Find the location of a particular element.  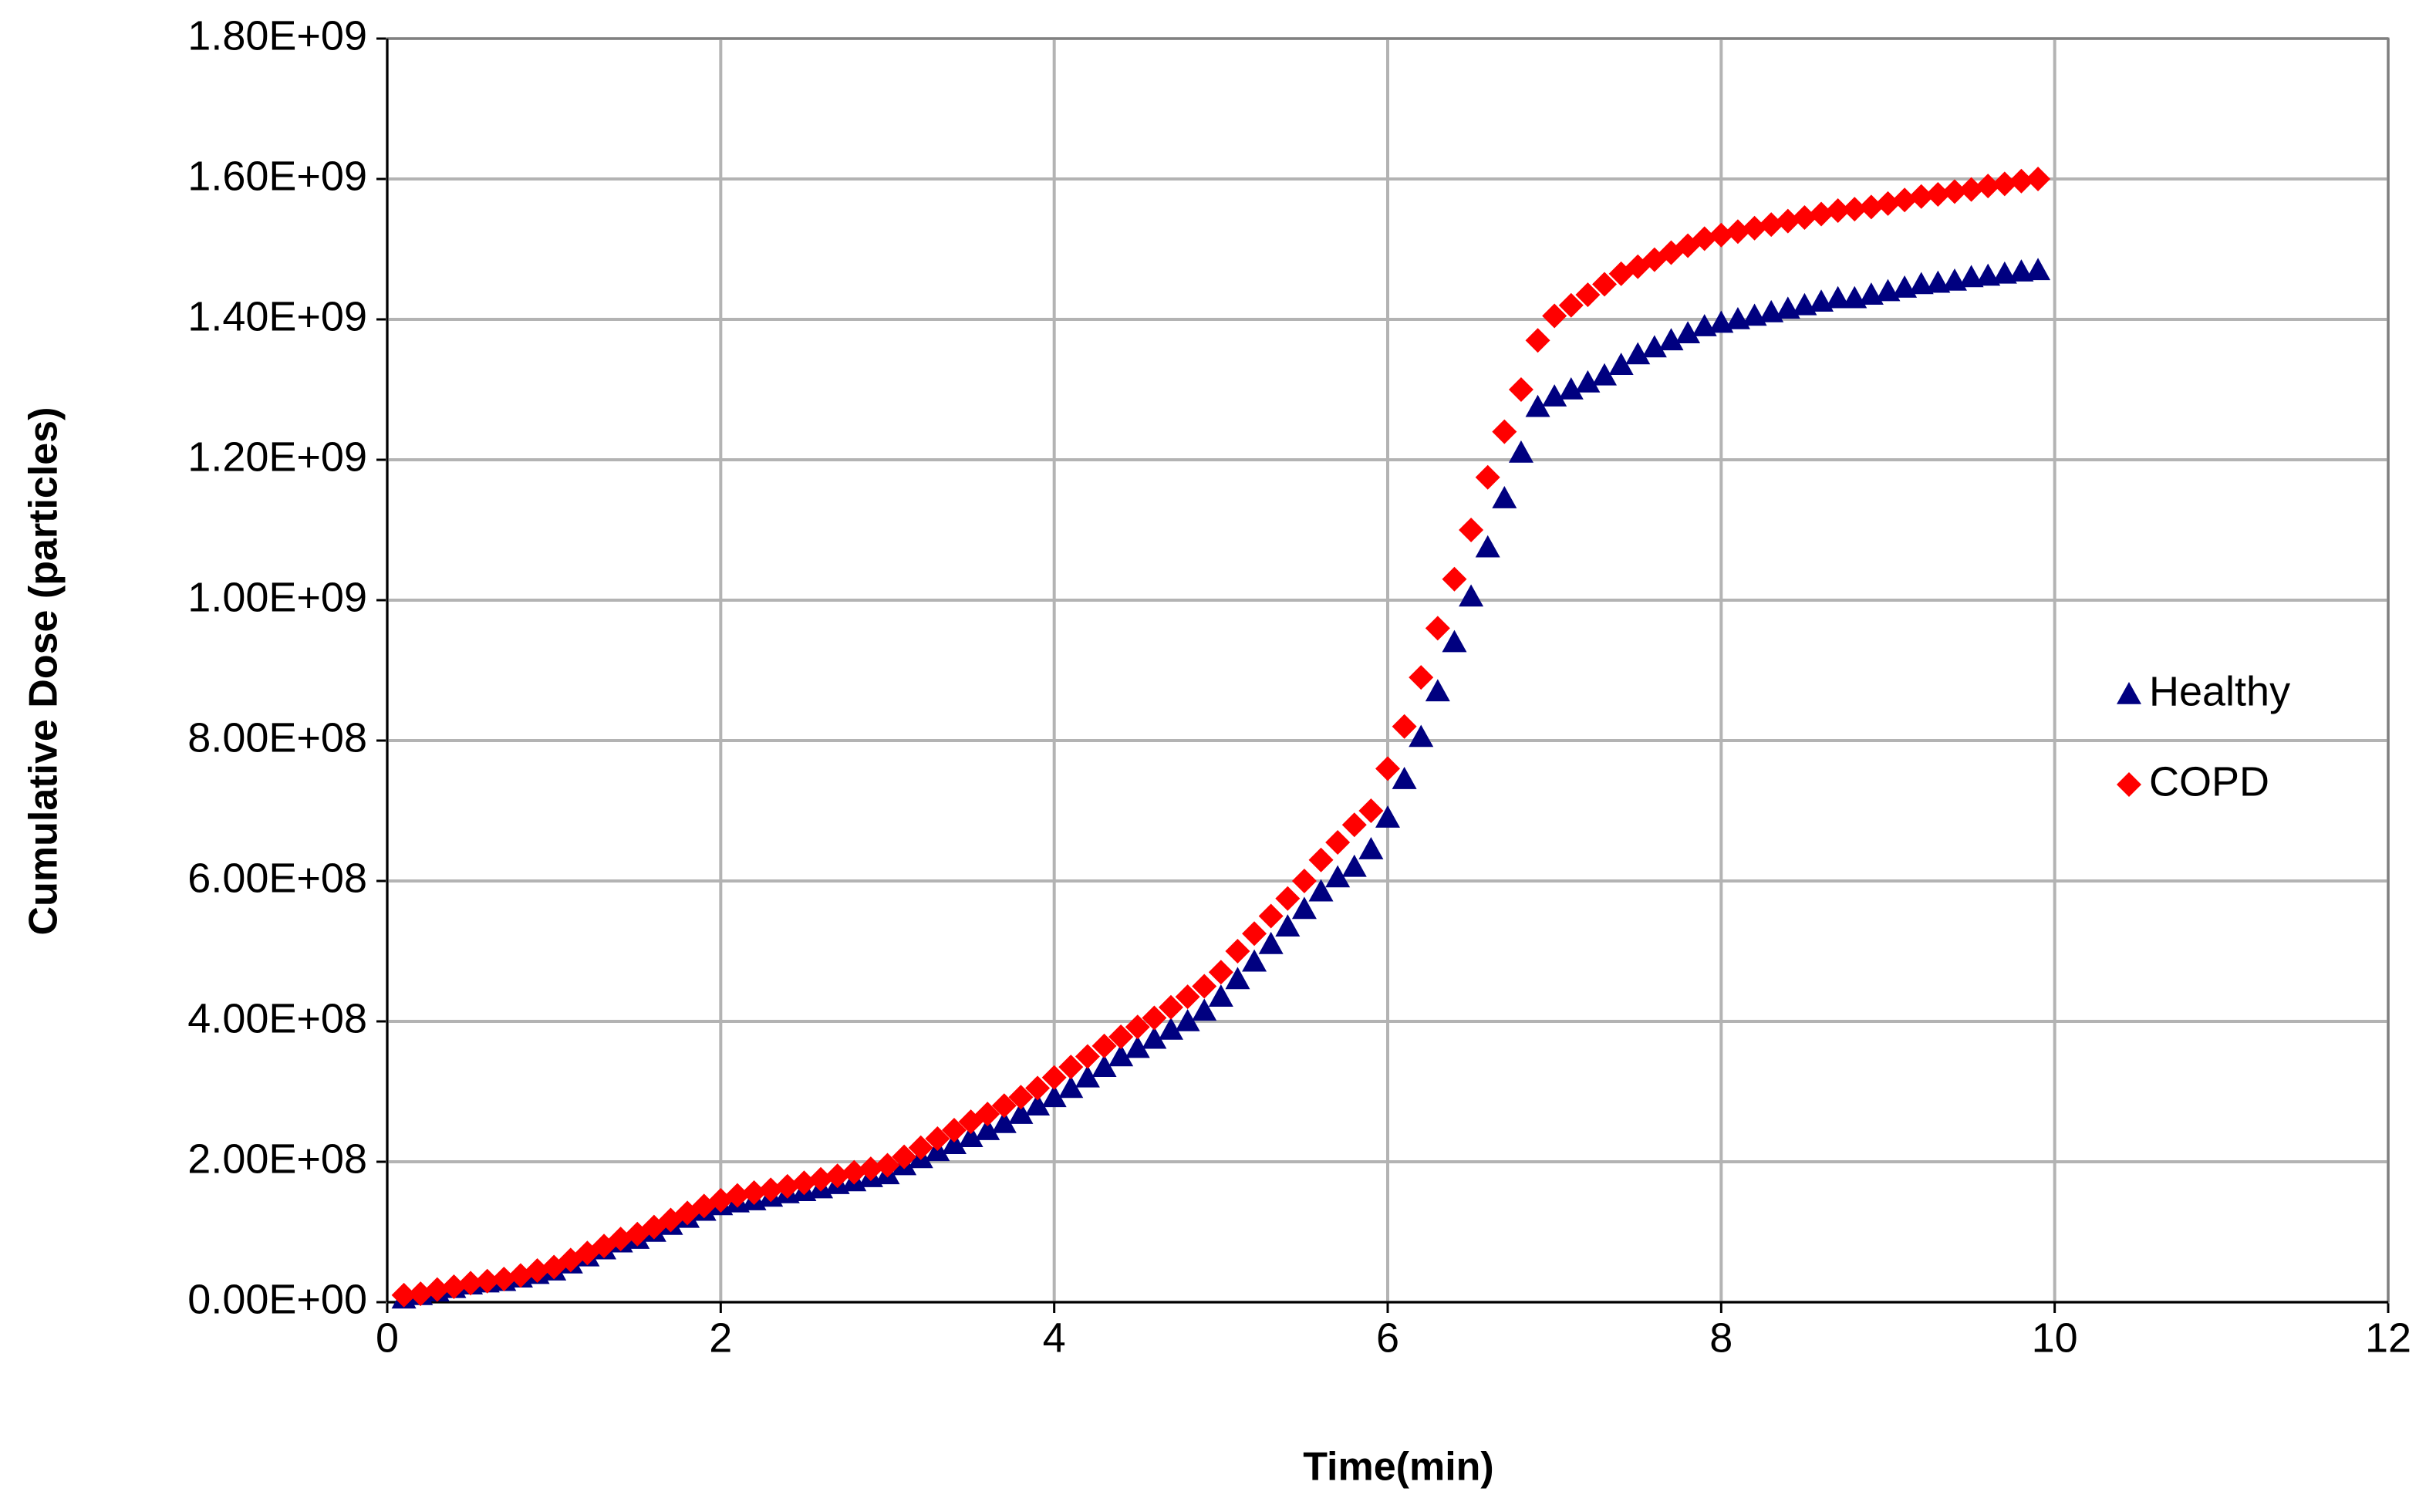

y-tick-label: 0.00E+00 is located at coordinates (277, 1299).